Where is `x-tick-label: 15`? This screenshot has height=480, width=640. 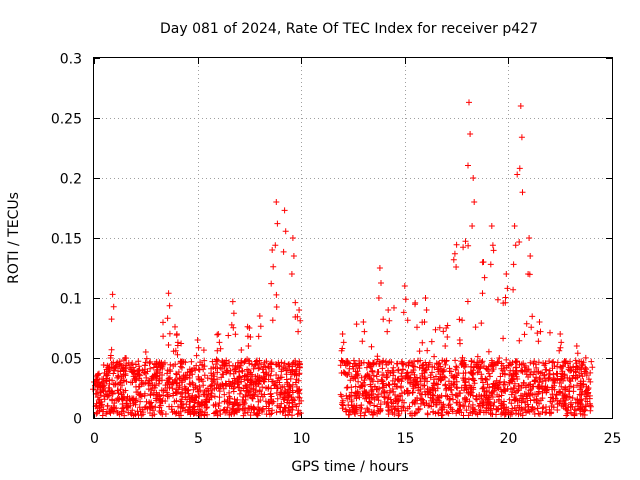
x-tick-label: 15 is located at coordinates (406, 439).